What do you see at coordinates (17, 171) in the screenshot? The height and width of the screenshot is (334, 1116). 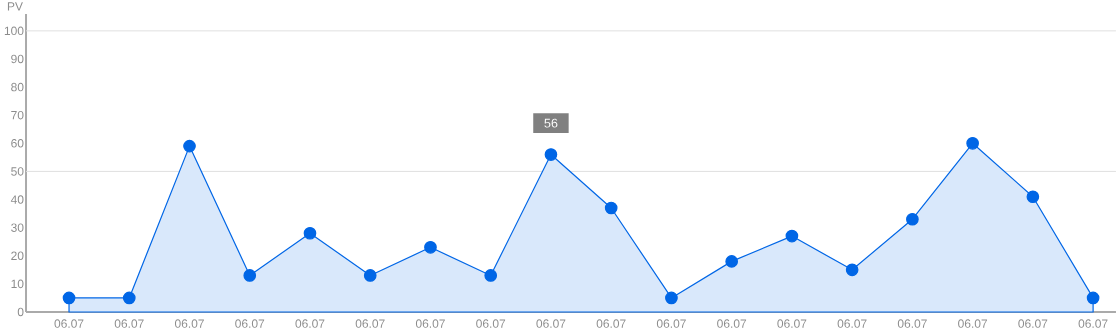 I see `y-tick-label: 50` at bounding box center [17, 171].